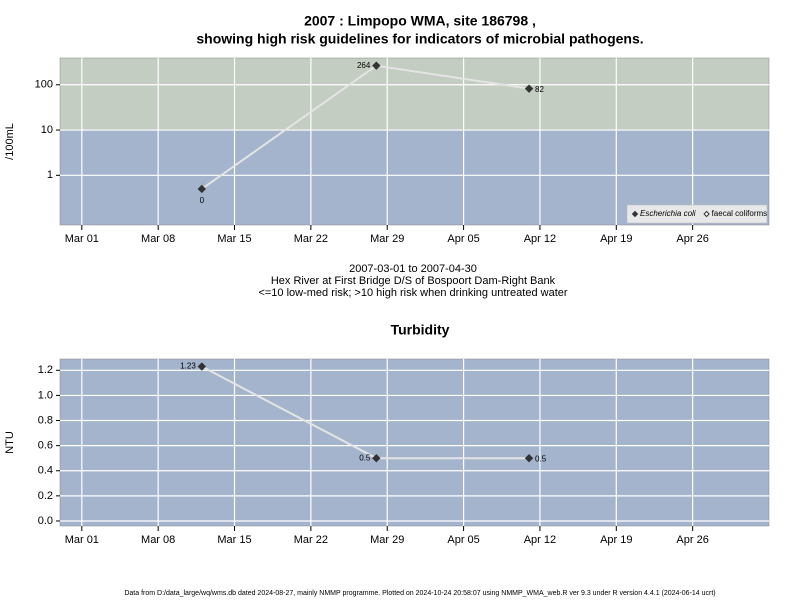 The width and height of the screenshot is (800, 600). What do you see at coordinates (45, 521) in the screenshot?
I see `y-tick-label: 0.0` at bounding box center [45, 521].